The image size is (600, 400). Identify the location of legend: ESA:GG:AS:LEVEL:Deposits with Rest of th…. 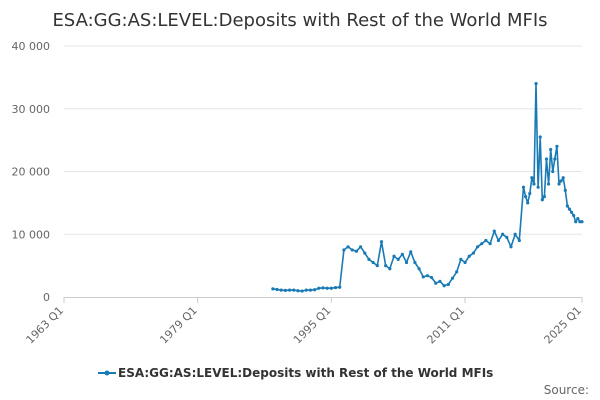
(295, 373).